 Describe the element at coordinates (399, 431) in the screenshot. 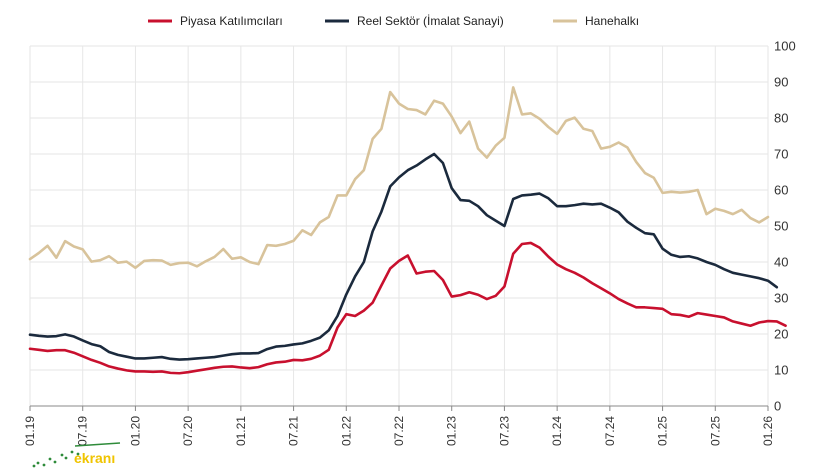

I see `x-tick-label: 07.22` at that location.